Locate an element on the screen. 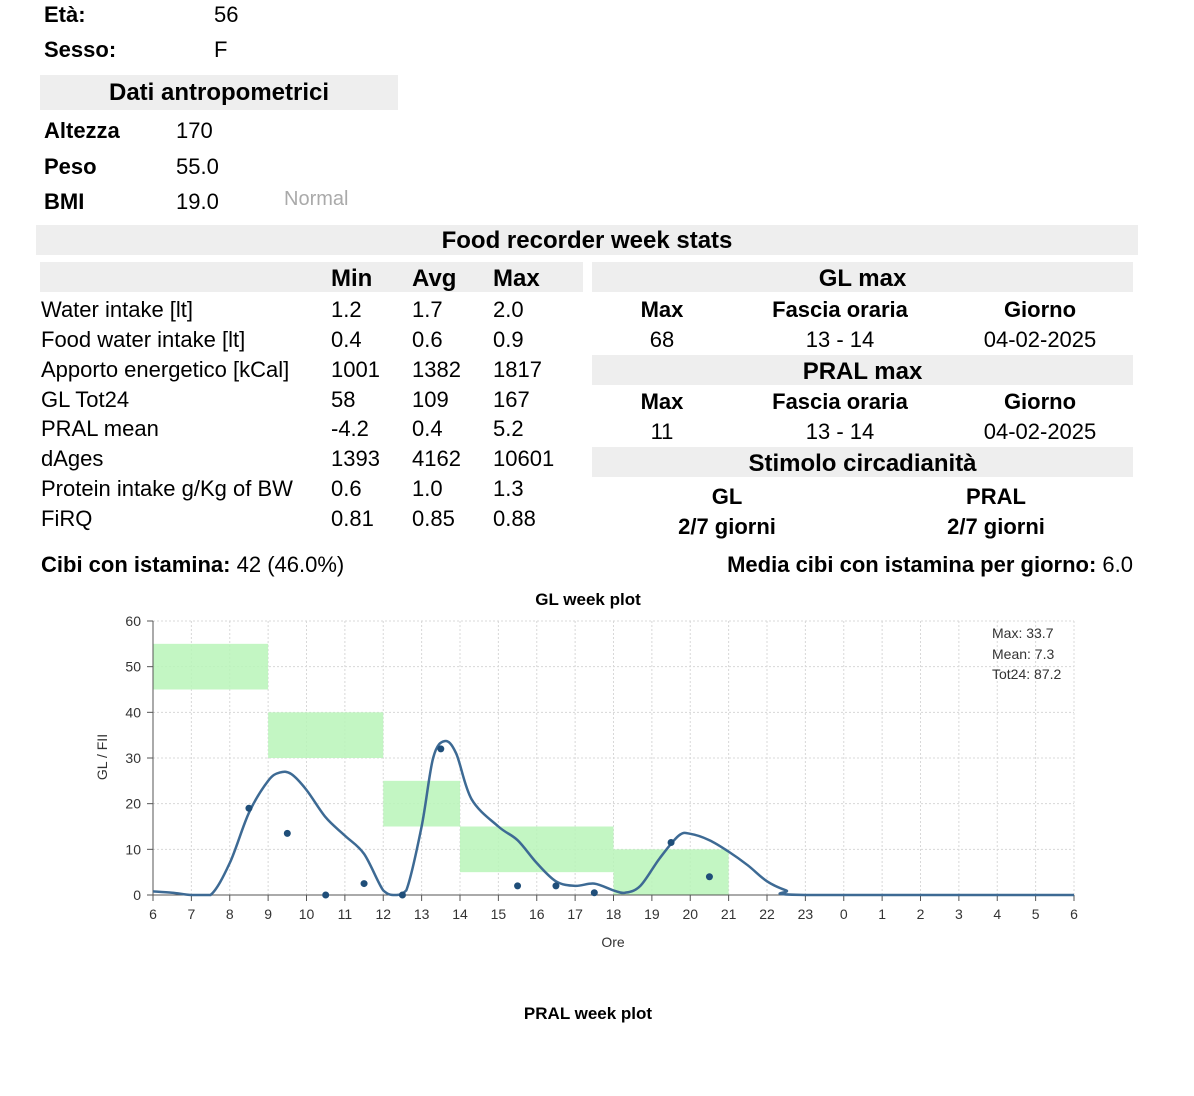  weight-value: 55.0 is located at coordinates (197, 166).